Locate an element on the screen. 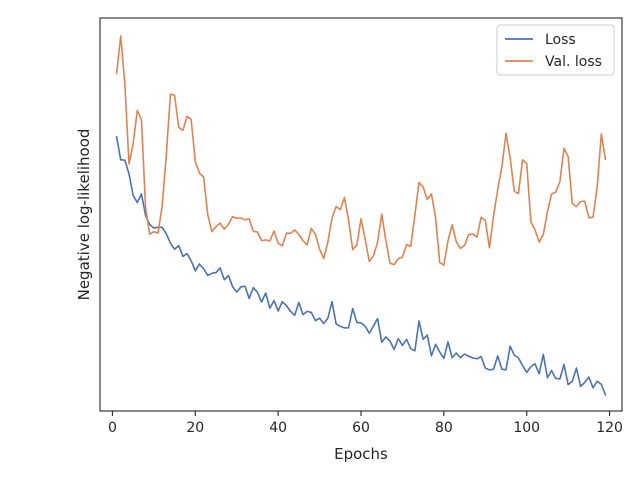 The width and height of the screenshot is (640, 485). x-axis-label: Epochs is located at coordinates (361, 454).